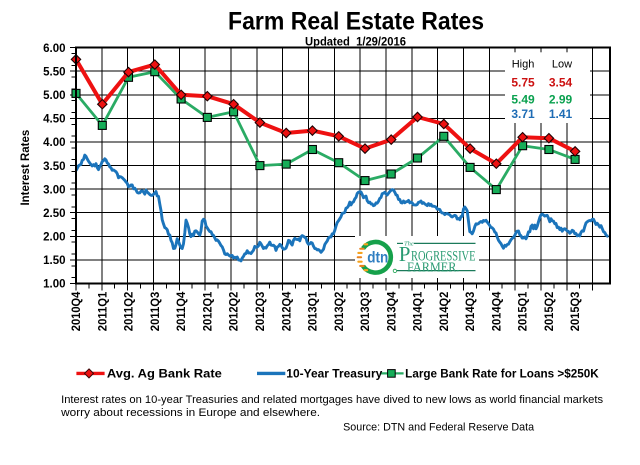 The width and height of the screenshot is (640, 465). What do you see at coordinates (366, 312) in the screenshot?
I see `svg-text: 2013Q3` at bounding box center [366, 312].